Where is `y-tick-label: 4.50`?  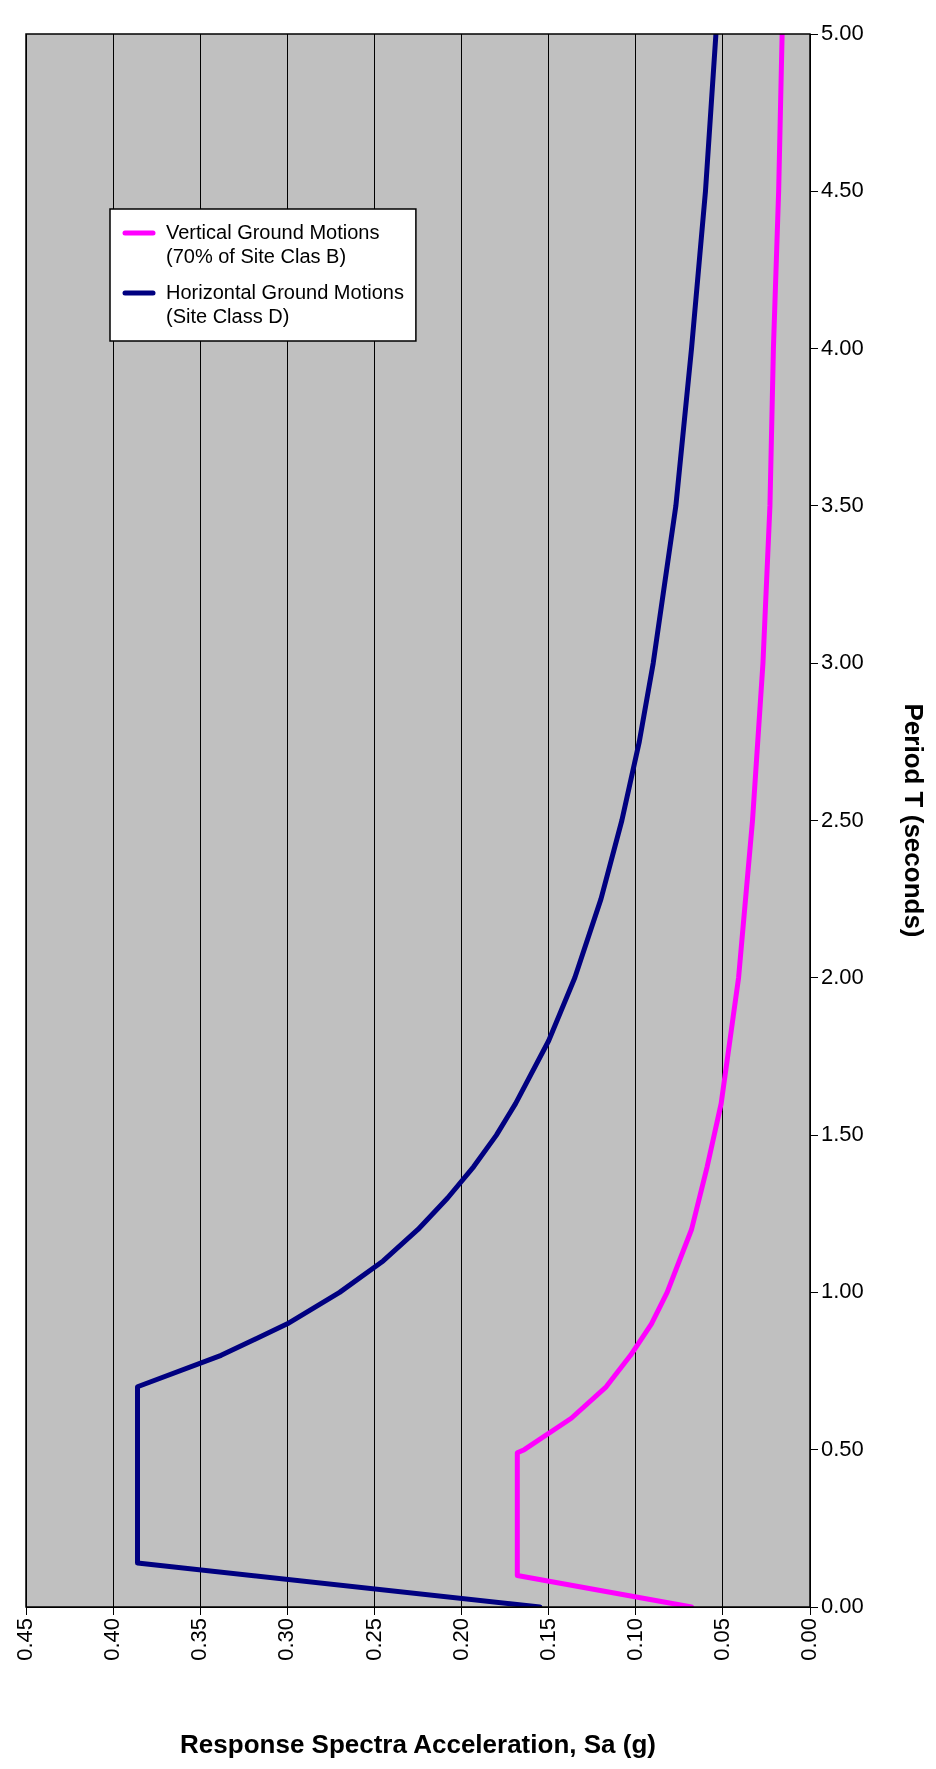
y-tick-label: 4.50 is located at coordinates (842, 190).